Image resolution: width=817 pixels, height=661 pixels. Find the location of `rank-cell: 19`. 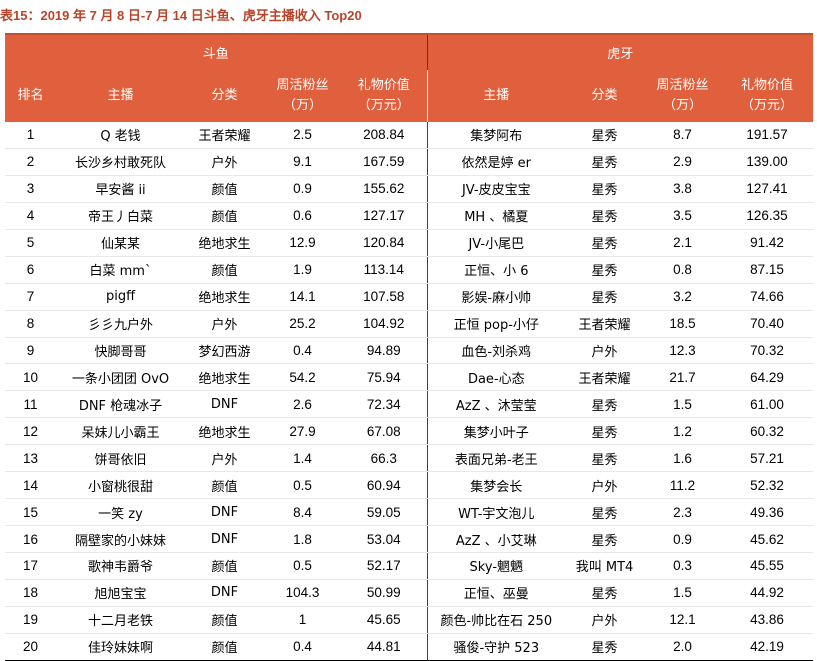

rank-cell: 19 is located at coordinates (30, 620).